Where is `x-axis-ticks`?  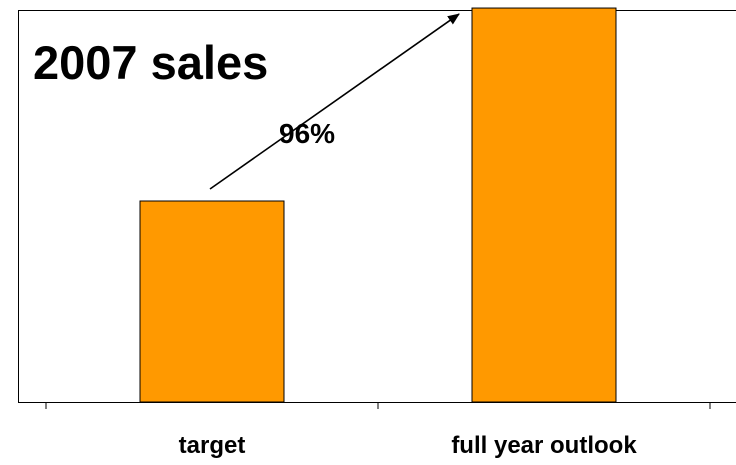
x-axis-ticks is located at coordinates (378, 405).